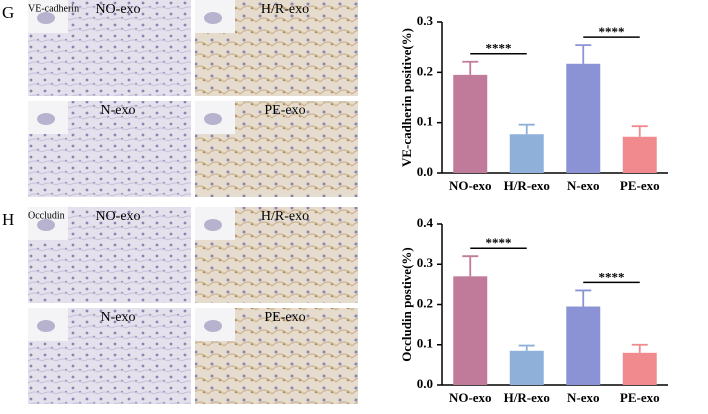 The height and width of the screenshot is (414, 708). Describe the element at coordinates (8, 219) in the screenshot. I see `panel-letter: H` at that location.